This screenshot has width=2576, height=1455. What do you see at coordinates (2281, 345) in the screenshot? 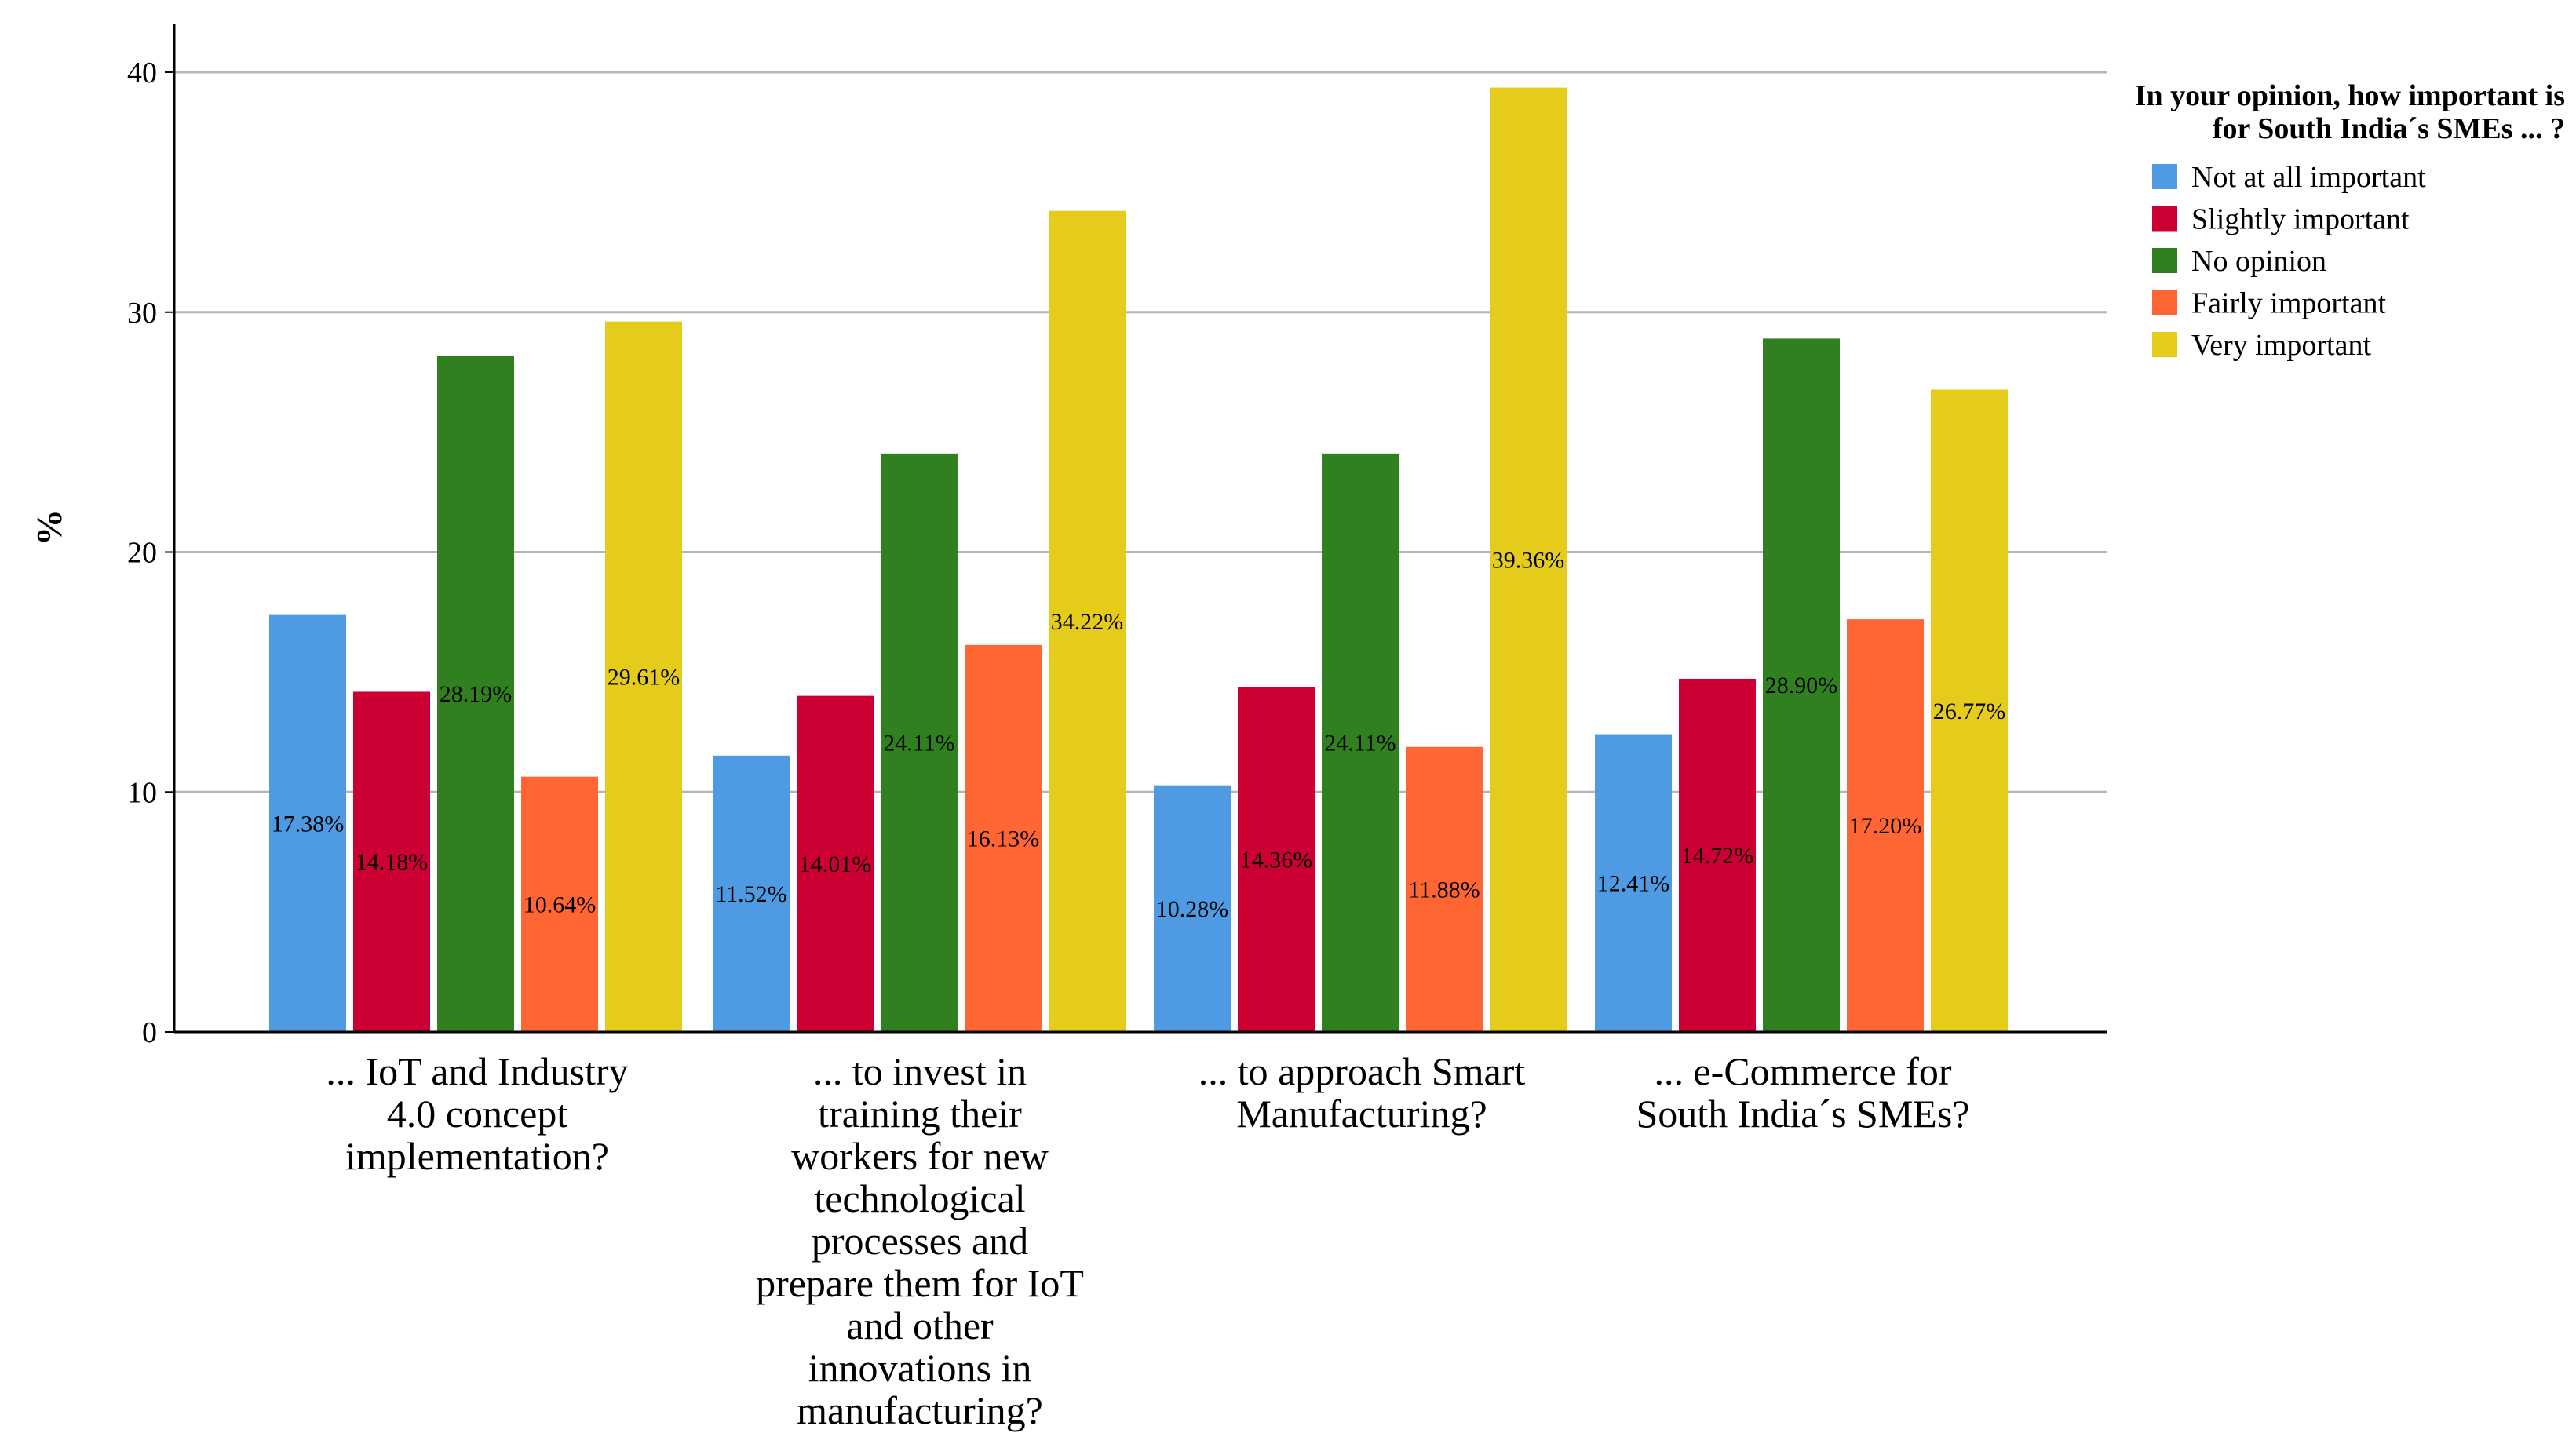
I see `legend-entry: Very important` at bounding box center [2281, 345].